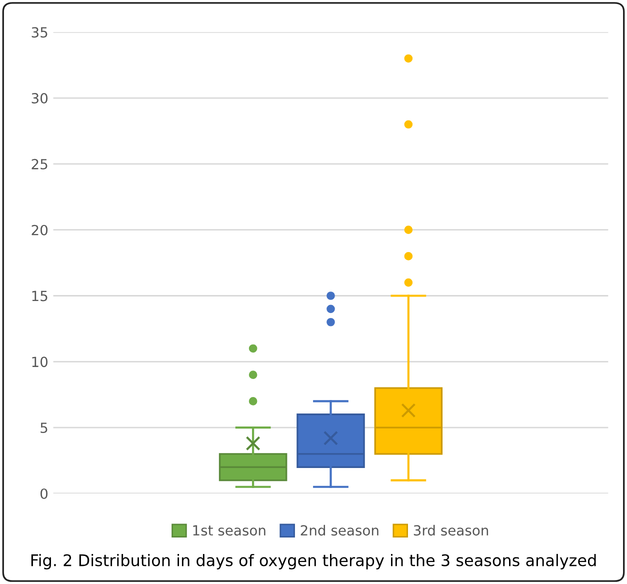 Image resolution: width=627 pixels, height=584 pixels. Describe the element at coordinates (44, 428) in the screenshot. I see `y-tick-label: 5` at that location.